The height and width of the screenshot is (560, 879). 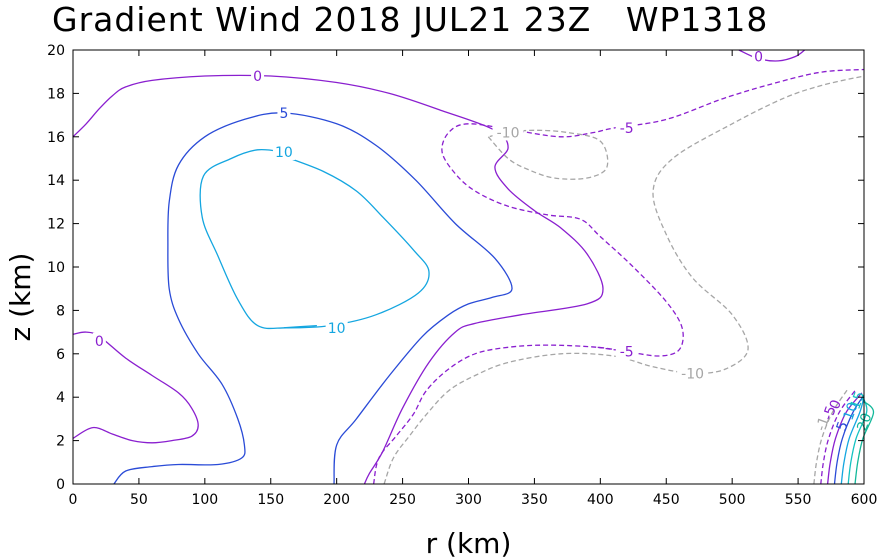 I want to click on y-axis-label: z (km), so click(x=20, y=297).